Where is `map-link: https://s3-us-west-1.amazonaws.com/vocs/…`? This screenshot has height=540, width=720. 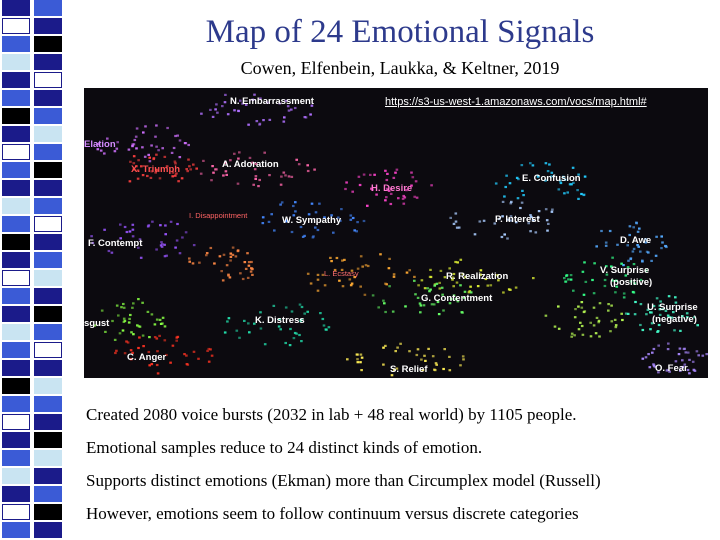
map-link: https://s3-us-west-1.amazonaws.com/vocs/… is located at coordinates (516, 102).